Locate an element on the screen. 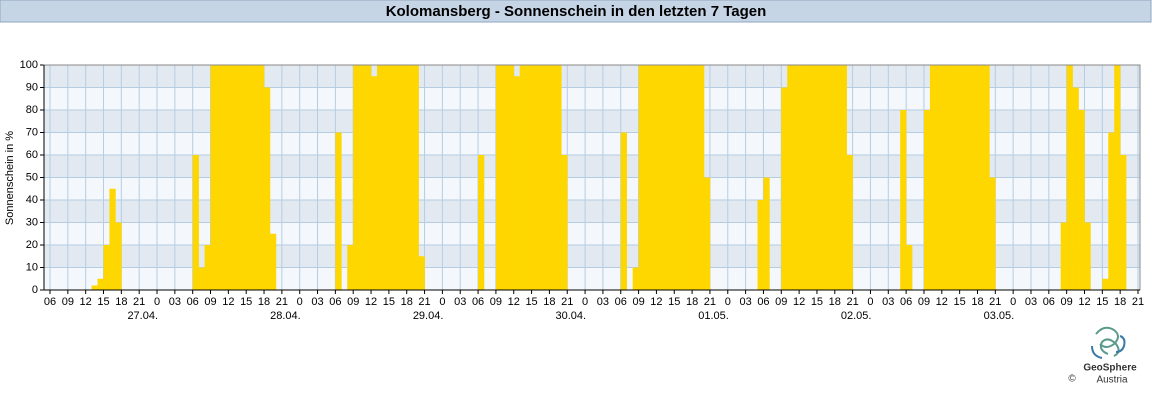 The image size is (1152, 400). y-tick-label: 10 is located at coordinates (32, 267).